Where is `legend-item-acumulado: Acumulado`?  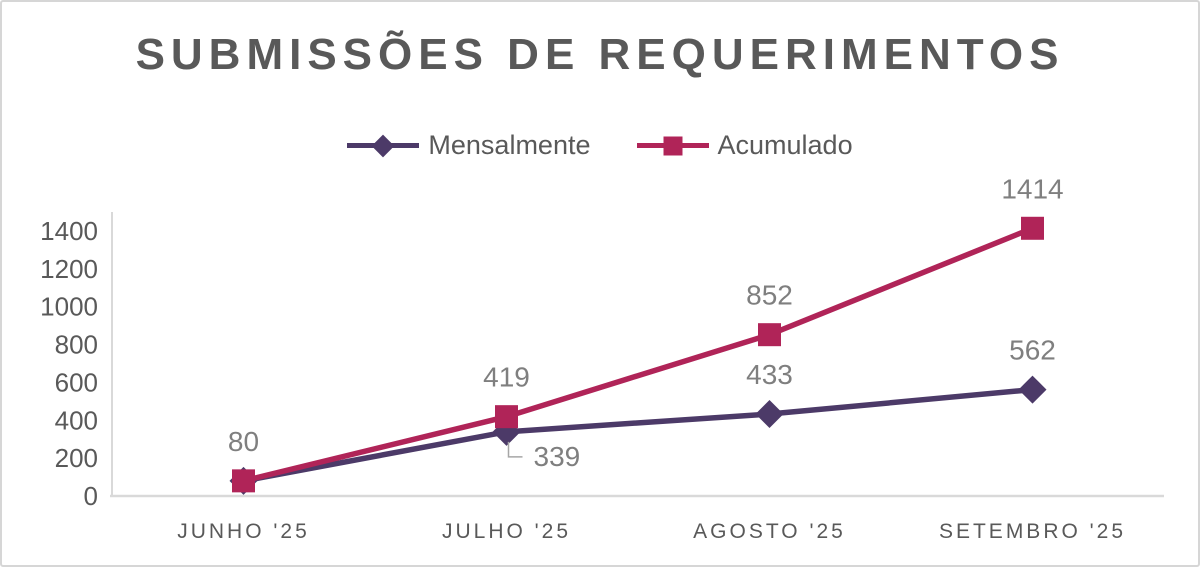
legend-item-acumulado: Acumulado is located at coordinates (744, 145).